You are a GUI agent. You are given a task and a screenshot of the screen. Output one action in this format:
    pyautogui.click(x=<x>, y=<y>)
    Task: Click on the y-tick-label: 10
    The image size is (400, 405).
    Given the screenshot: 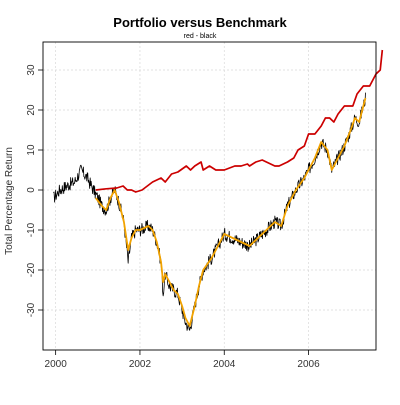 What is the action you would take?
    pyautogui.click(x=31, y=150)
    